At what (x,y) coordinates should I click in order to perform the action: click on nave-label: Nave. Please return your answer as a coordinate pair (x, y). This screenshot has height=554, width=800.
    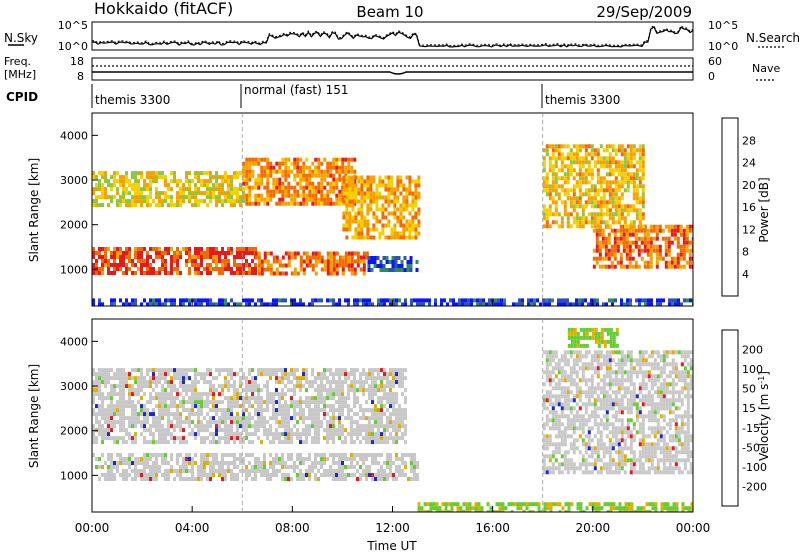
    Looking at the image, I should click on (766, 68).